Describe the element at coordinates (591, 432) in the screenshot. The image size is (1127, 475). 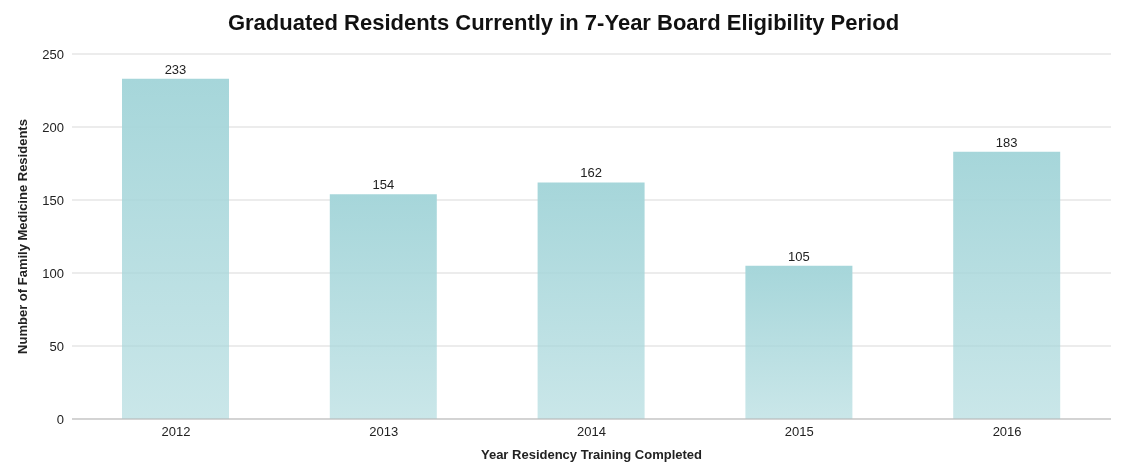
I see `x-tick-label: 2014` at that location.